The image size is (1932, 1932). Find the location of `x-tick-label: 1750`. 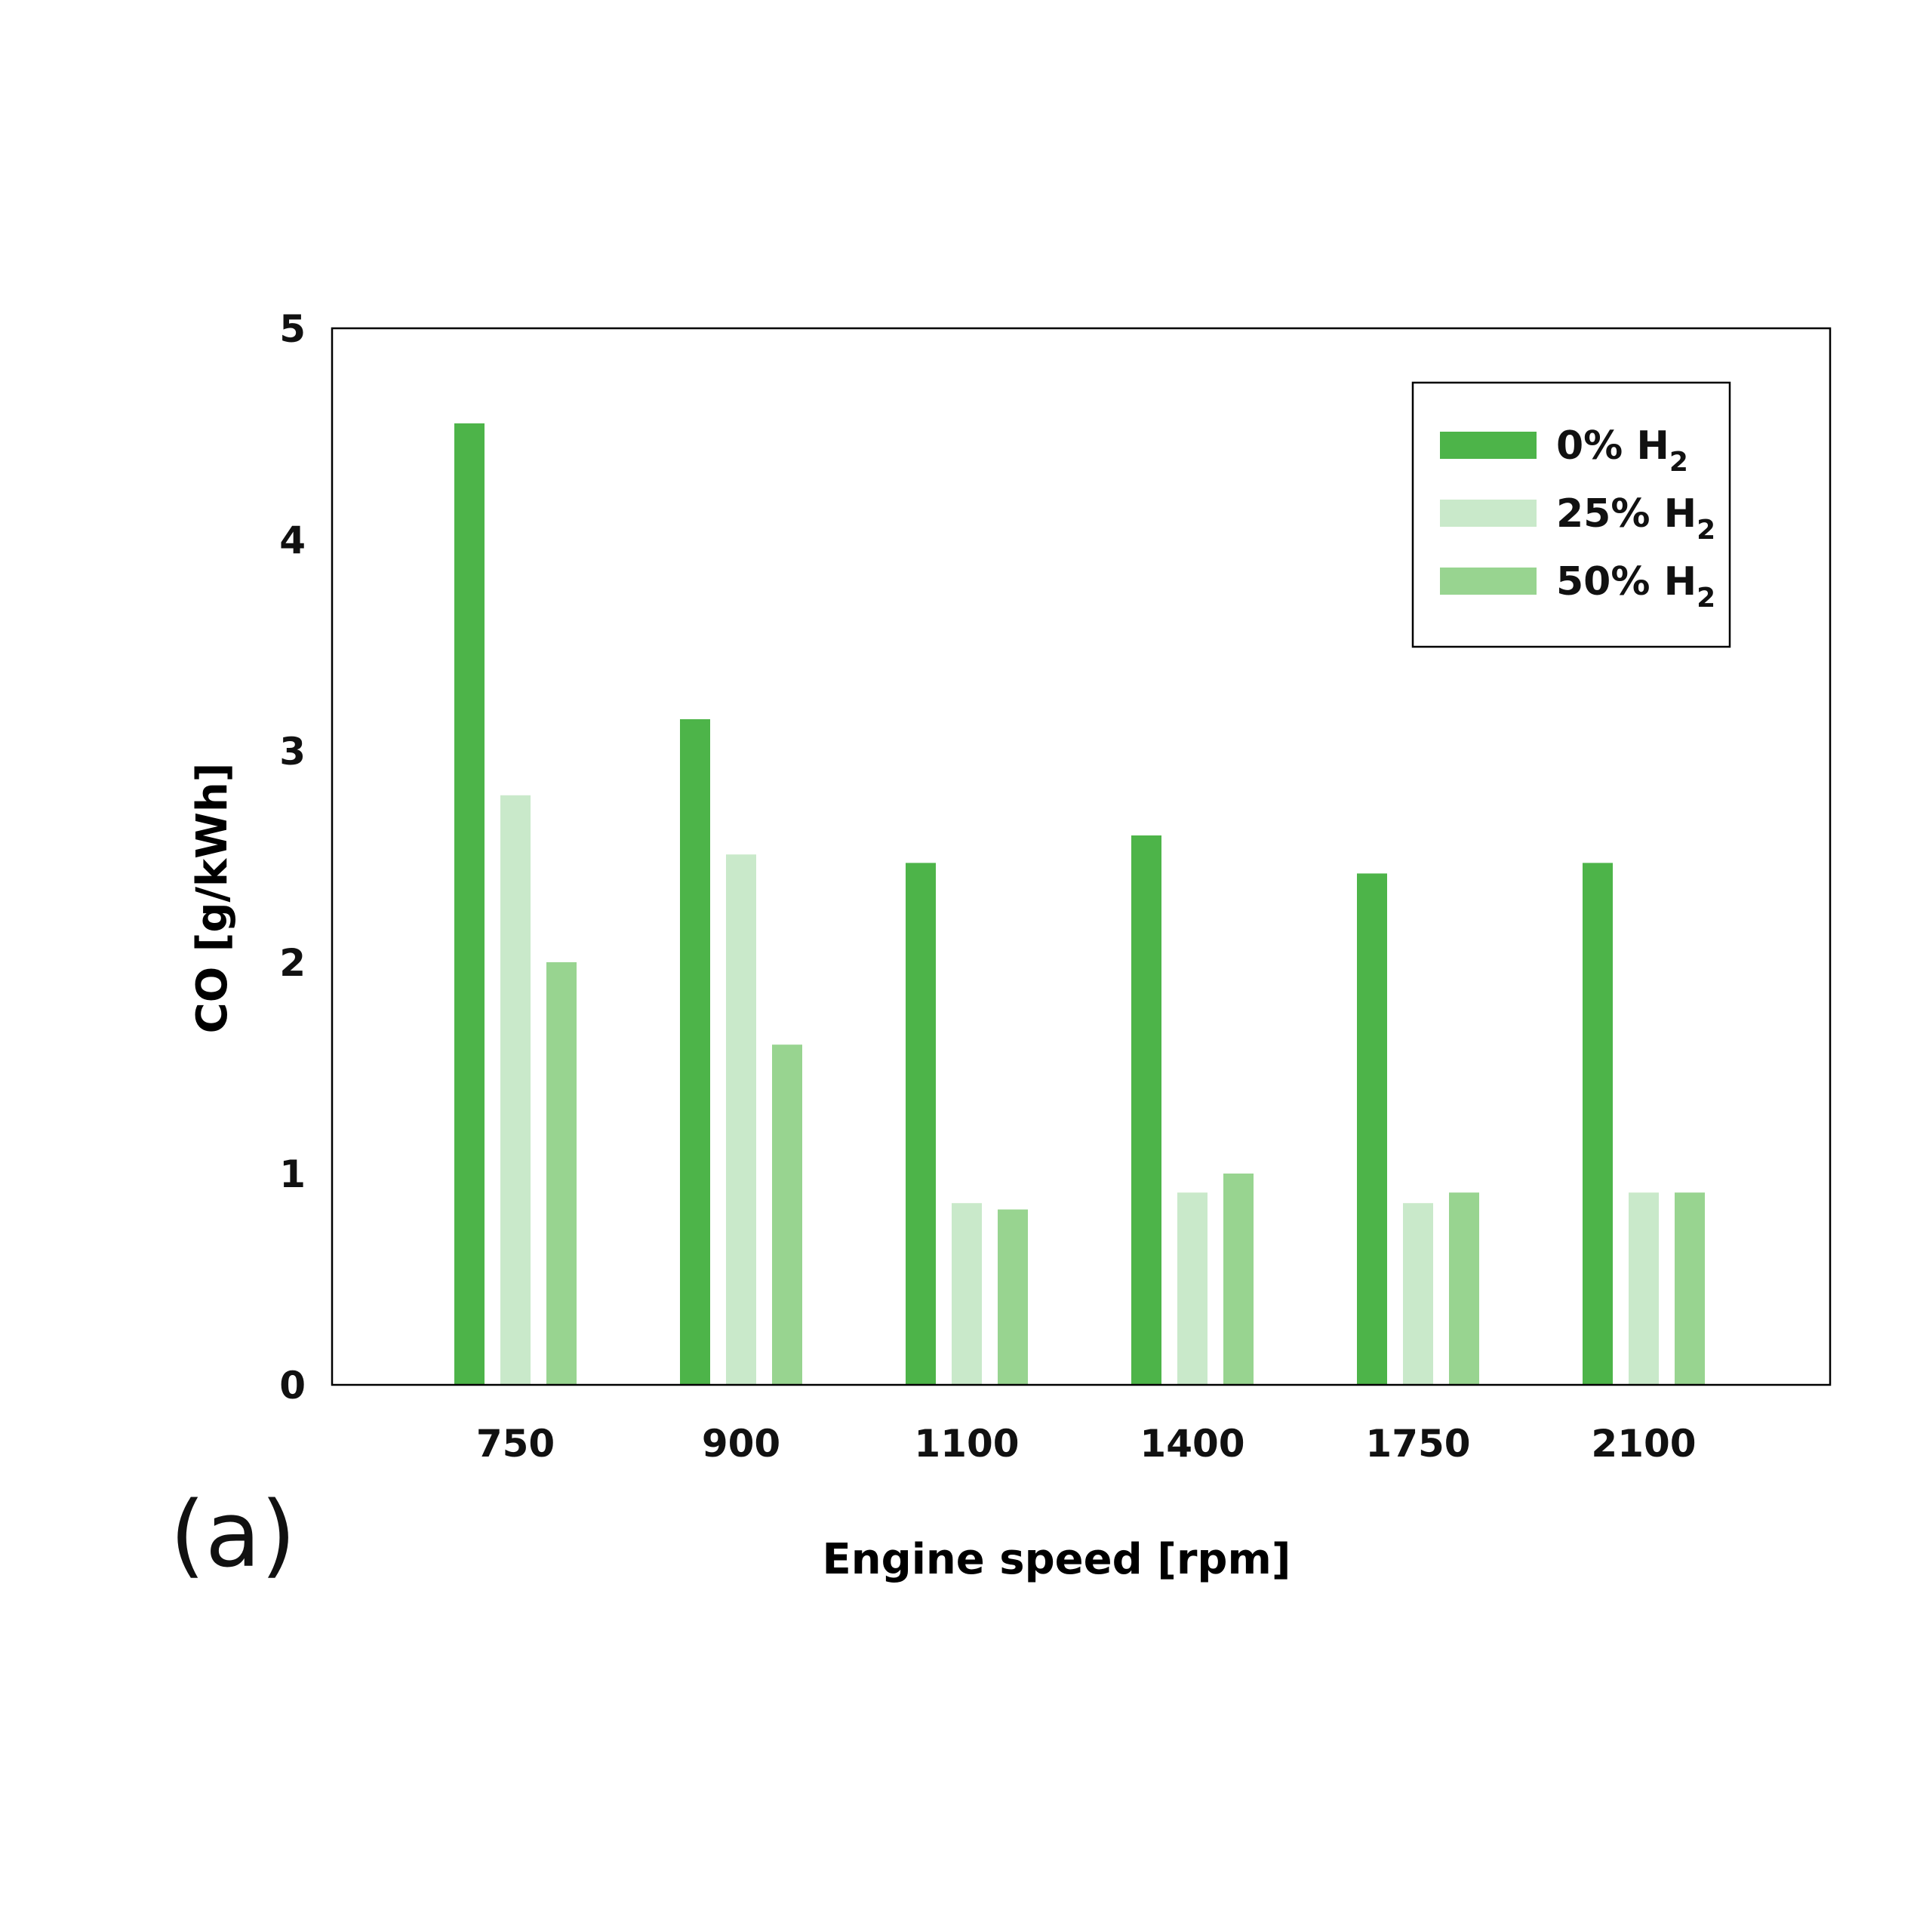

x-tick-label: 1750 is located at coordinates (1417, 1444).